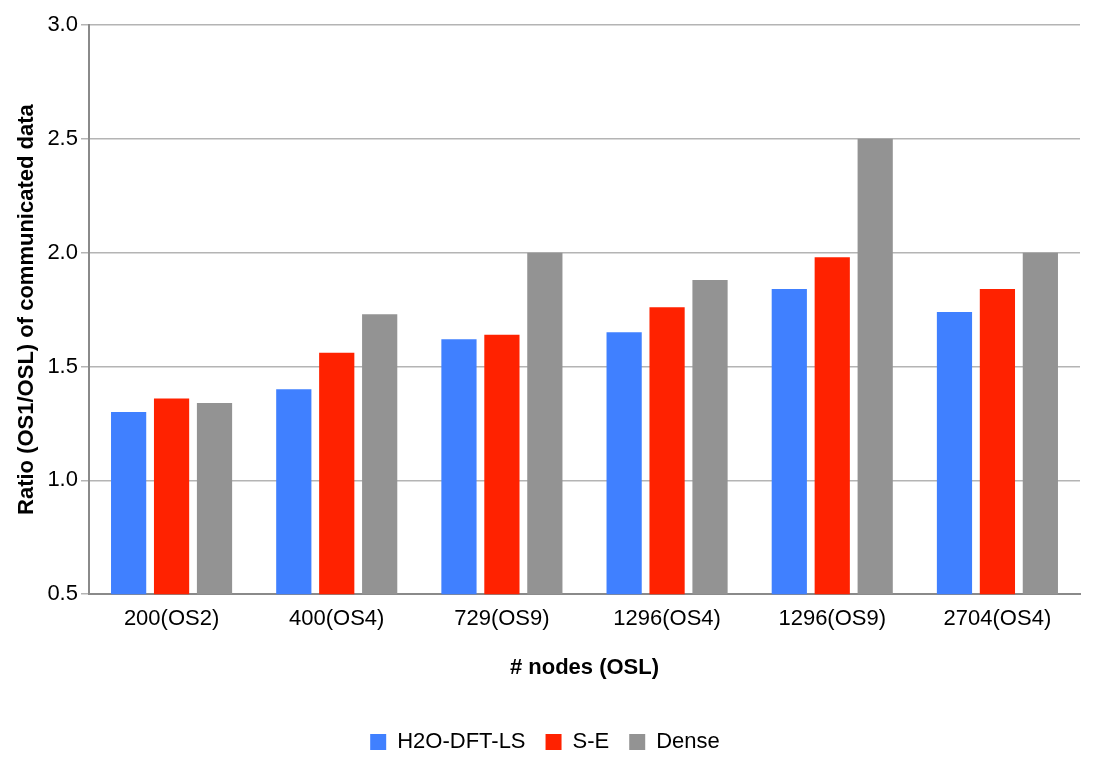 Image resolution: width=1100 pixels, height=773 pixels. Describe the element at coordinates (62, 479) in the screenshot. I see `y-tick-label: 1.0` at that location.